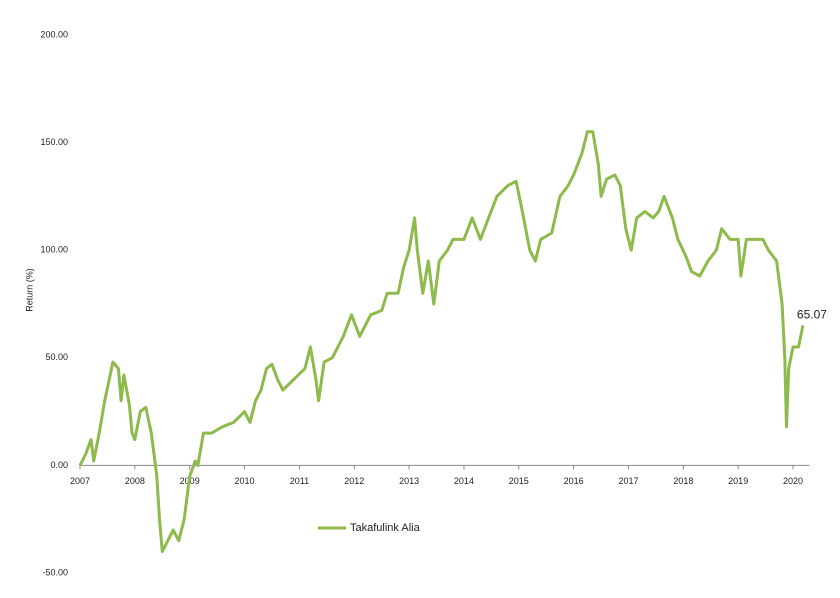 Image resolution: width=840 pixels, height=598 pixels. Describe the element at coordinates (464, 481) in the screenshot. I see `x-tick-label: 2014` at that location.